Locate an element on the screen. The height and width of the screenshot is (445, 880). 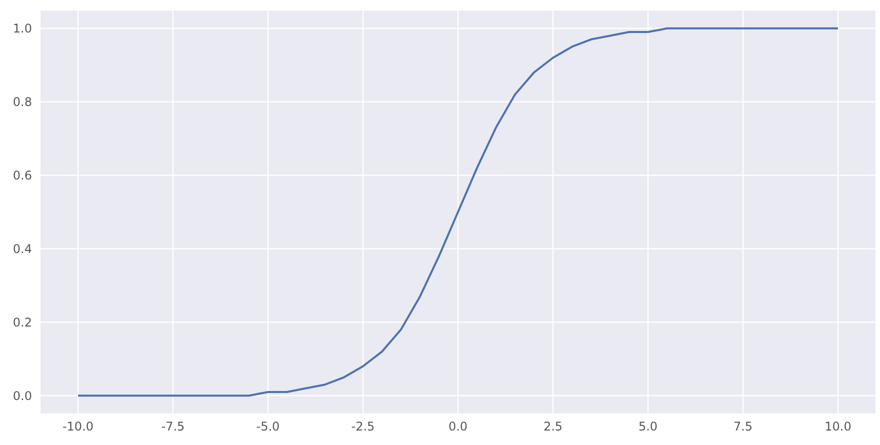
x-tick-label: 7.5 is located at coordinates (743, 427).